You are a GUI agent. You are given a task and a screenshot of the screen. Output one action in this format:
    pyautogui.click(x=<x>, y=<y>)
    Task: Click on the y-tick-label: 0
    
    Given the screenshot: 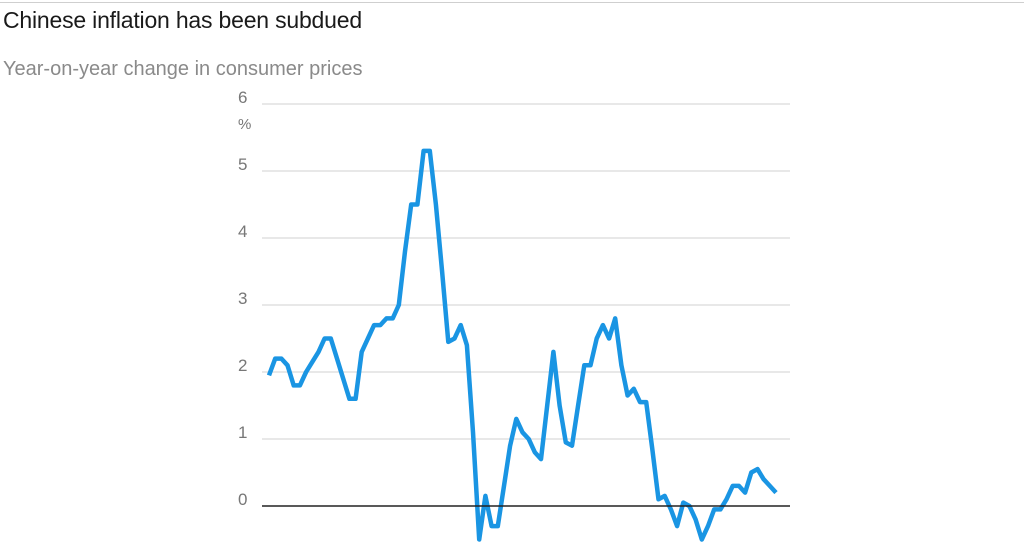 What is the action you would take?
    pyautogui.click(x=242, y=499)
    